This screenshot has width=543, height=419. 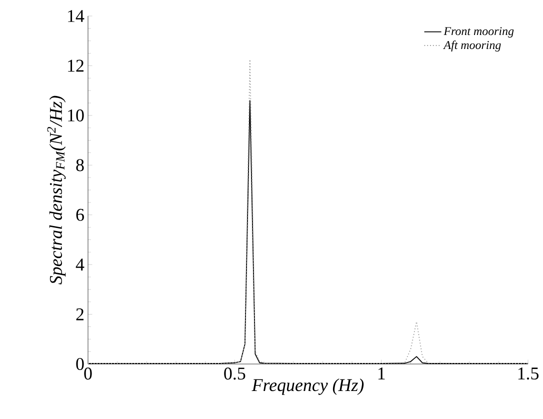 What do you see at coordinates (528, 374) in the screenshot?
I see `x-tick-label: 1.5` at bounding box center [528, 374].